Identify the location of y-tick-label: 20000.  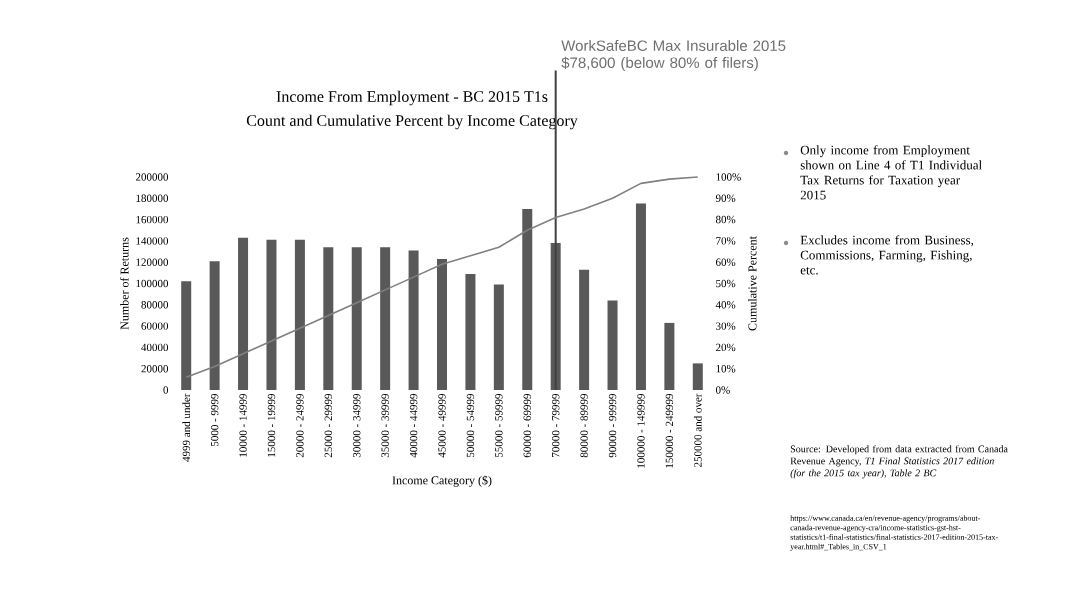
(155, 368).